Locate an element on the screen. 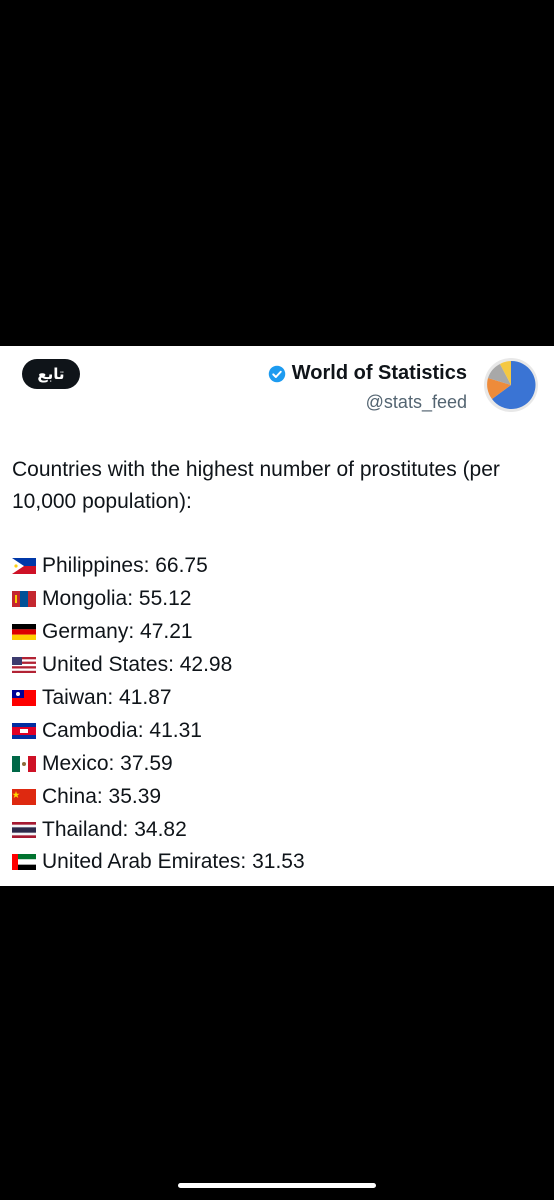 The image size is (554, 1200). taiwan-flag-icon is located at coordinates (24, 698).